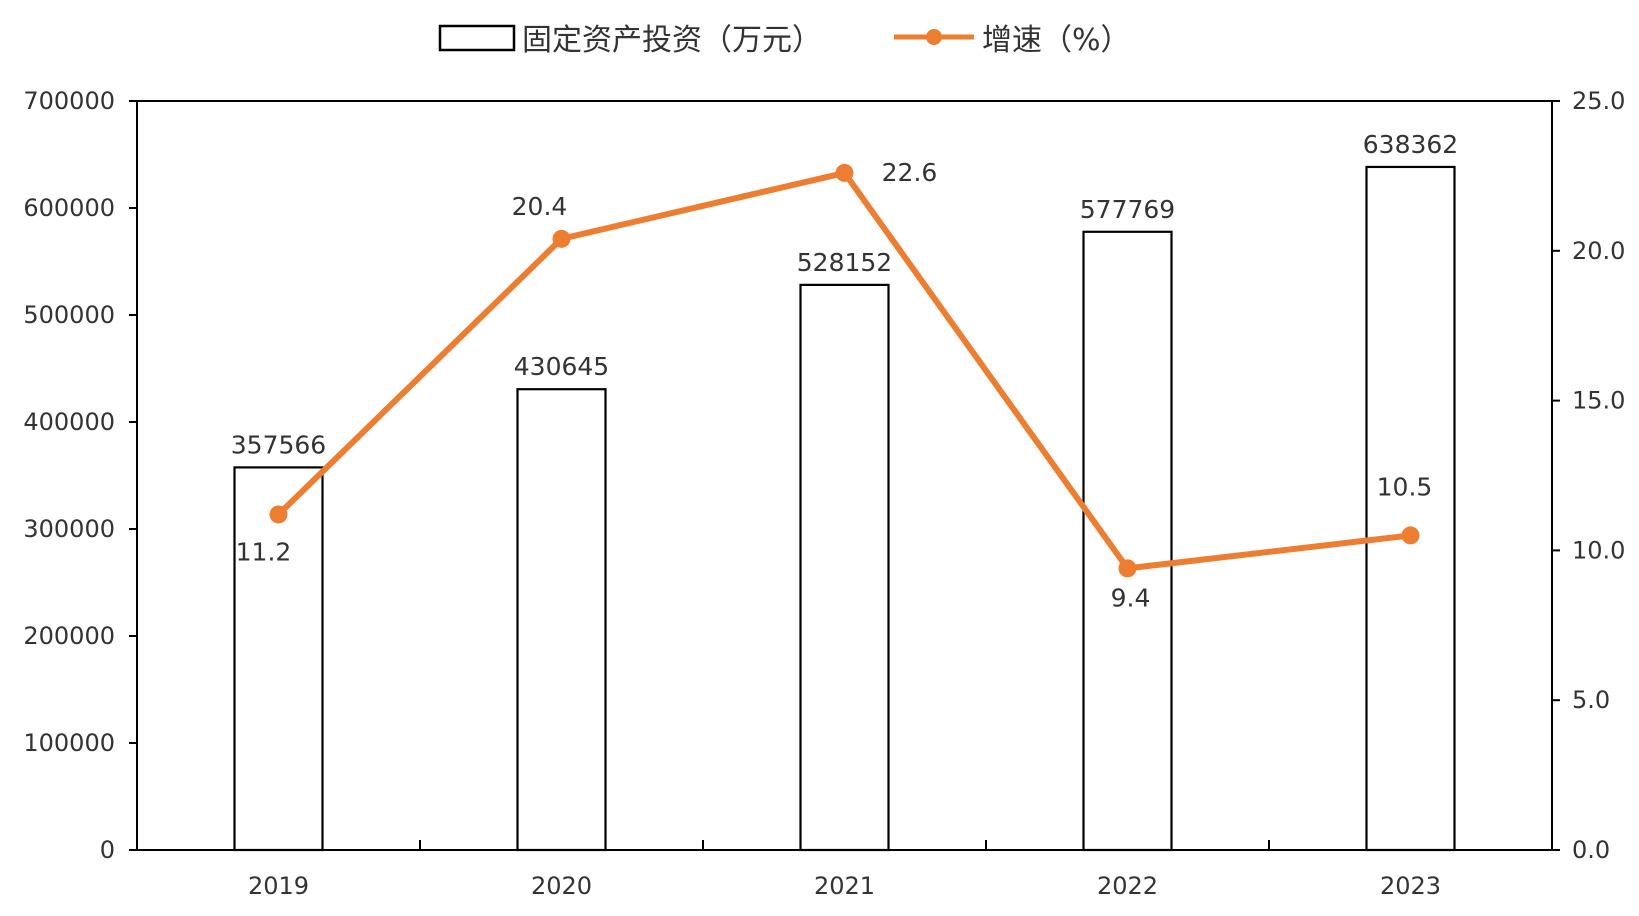 The width and height of the screenshot is (1639, 916). What do you see at coordinates (1127, 568) in the screenshot?
I see `growth-marker-2022` at bounding box center [1127, 568].